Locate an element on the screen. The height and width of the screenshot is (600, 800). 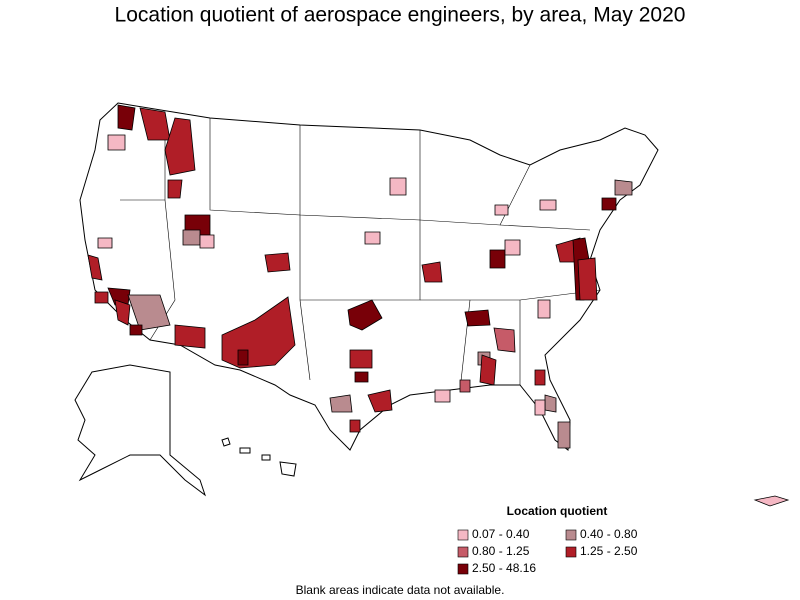
legend-label: 1.25 - 2.50 is located at coordinates (609, 551).